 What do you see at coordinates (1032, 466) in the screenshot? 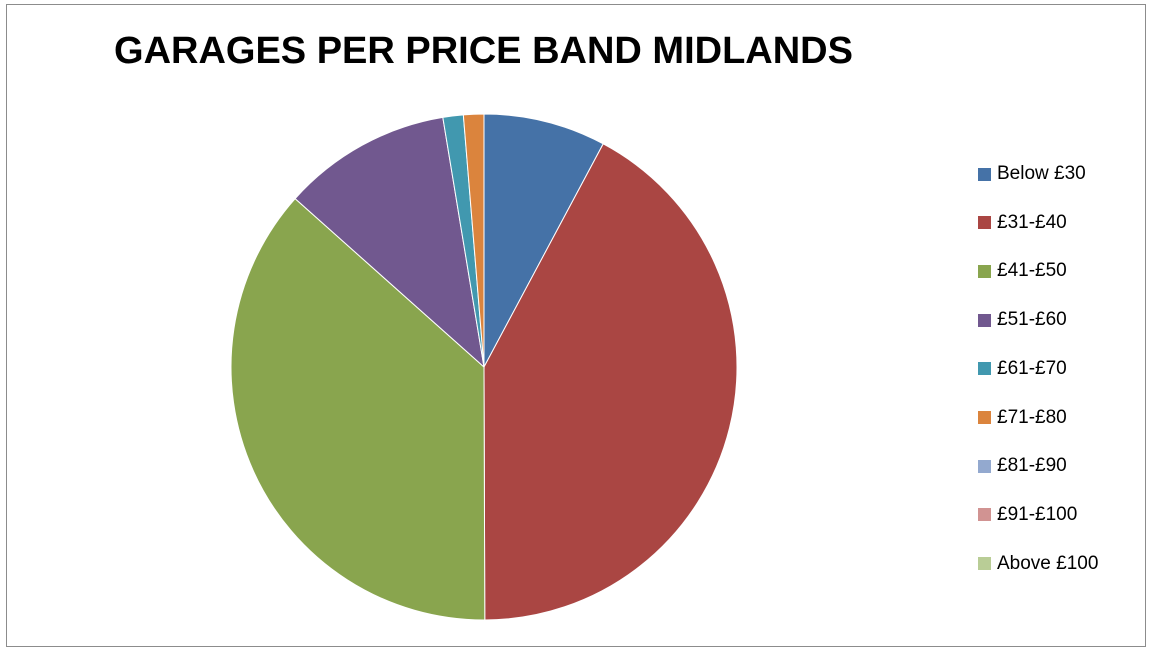
I see `legend-label: £81-£90` at bounding box center [1032, 466].